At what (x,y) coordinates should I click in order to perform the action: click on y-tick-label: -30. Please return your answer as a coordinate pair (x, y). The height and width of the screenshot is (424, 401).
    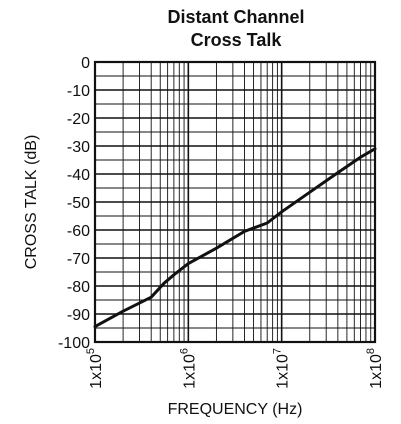
    Looking at the image, I should click on (78, 147).